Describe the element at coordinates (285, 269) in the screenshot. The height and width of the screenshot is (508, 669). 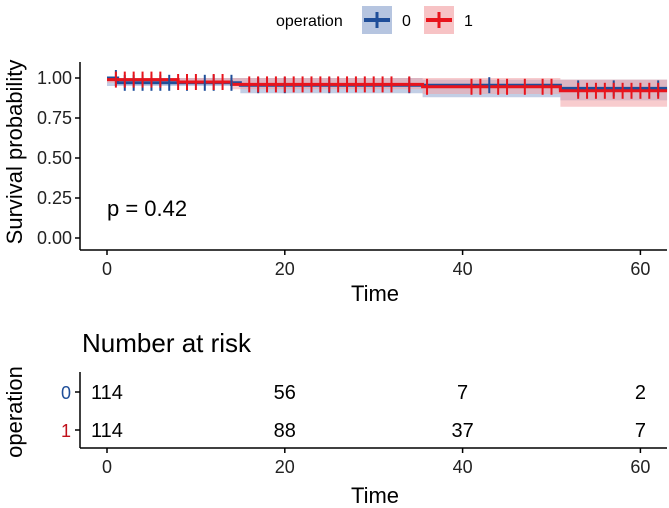
I see `x-tick-label: 20` at that location.